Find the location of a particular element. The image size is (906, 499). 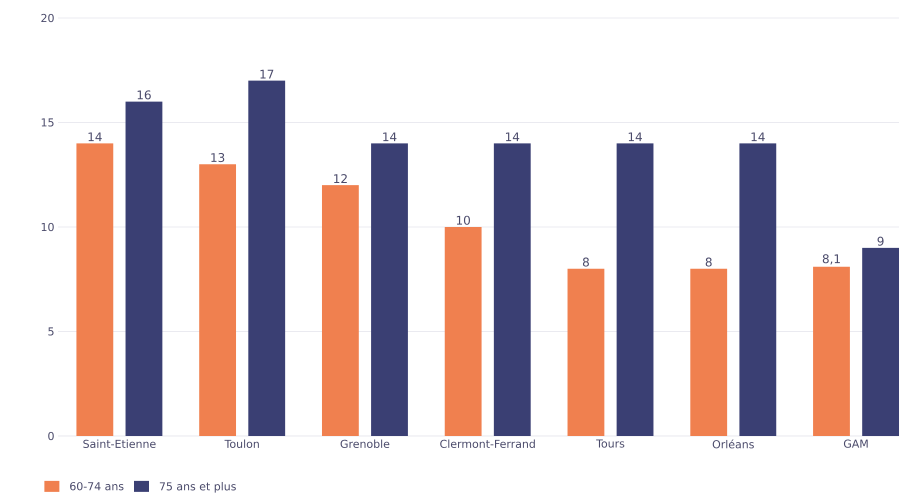

x-tick-label: Tours is located at coordinates (610, 444).